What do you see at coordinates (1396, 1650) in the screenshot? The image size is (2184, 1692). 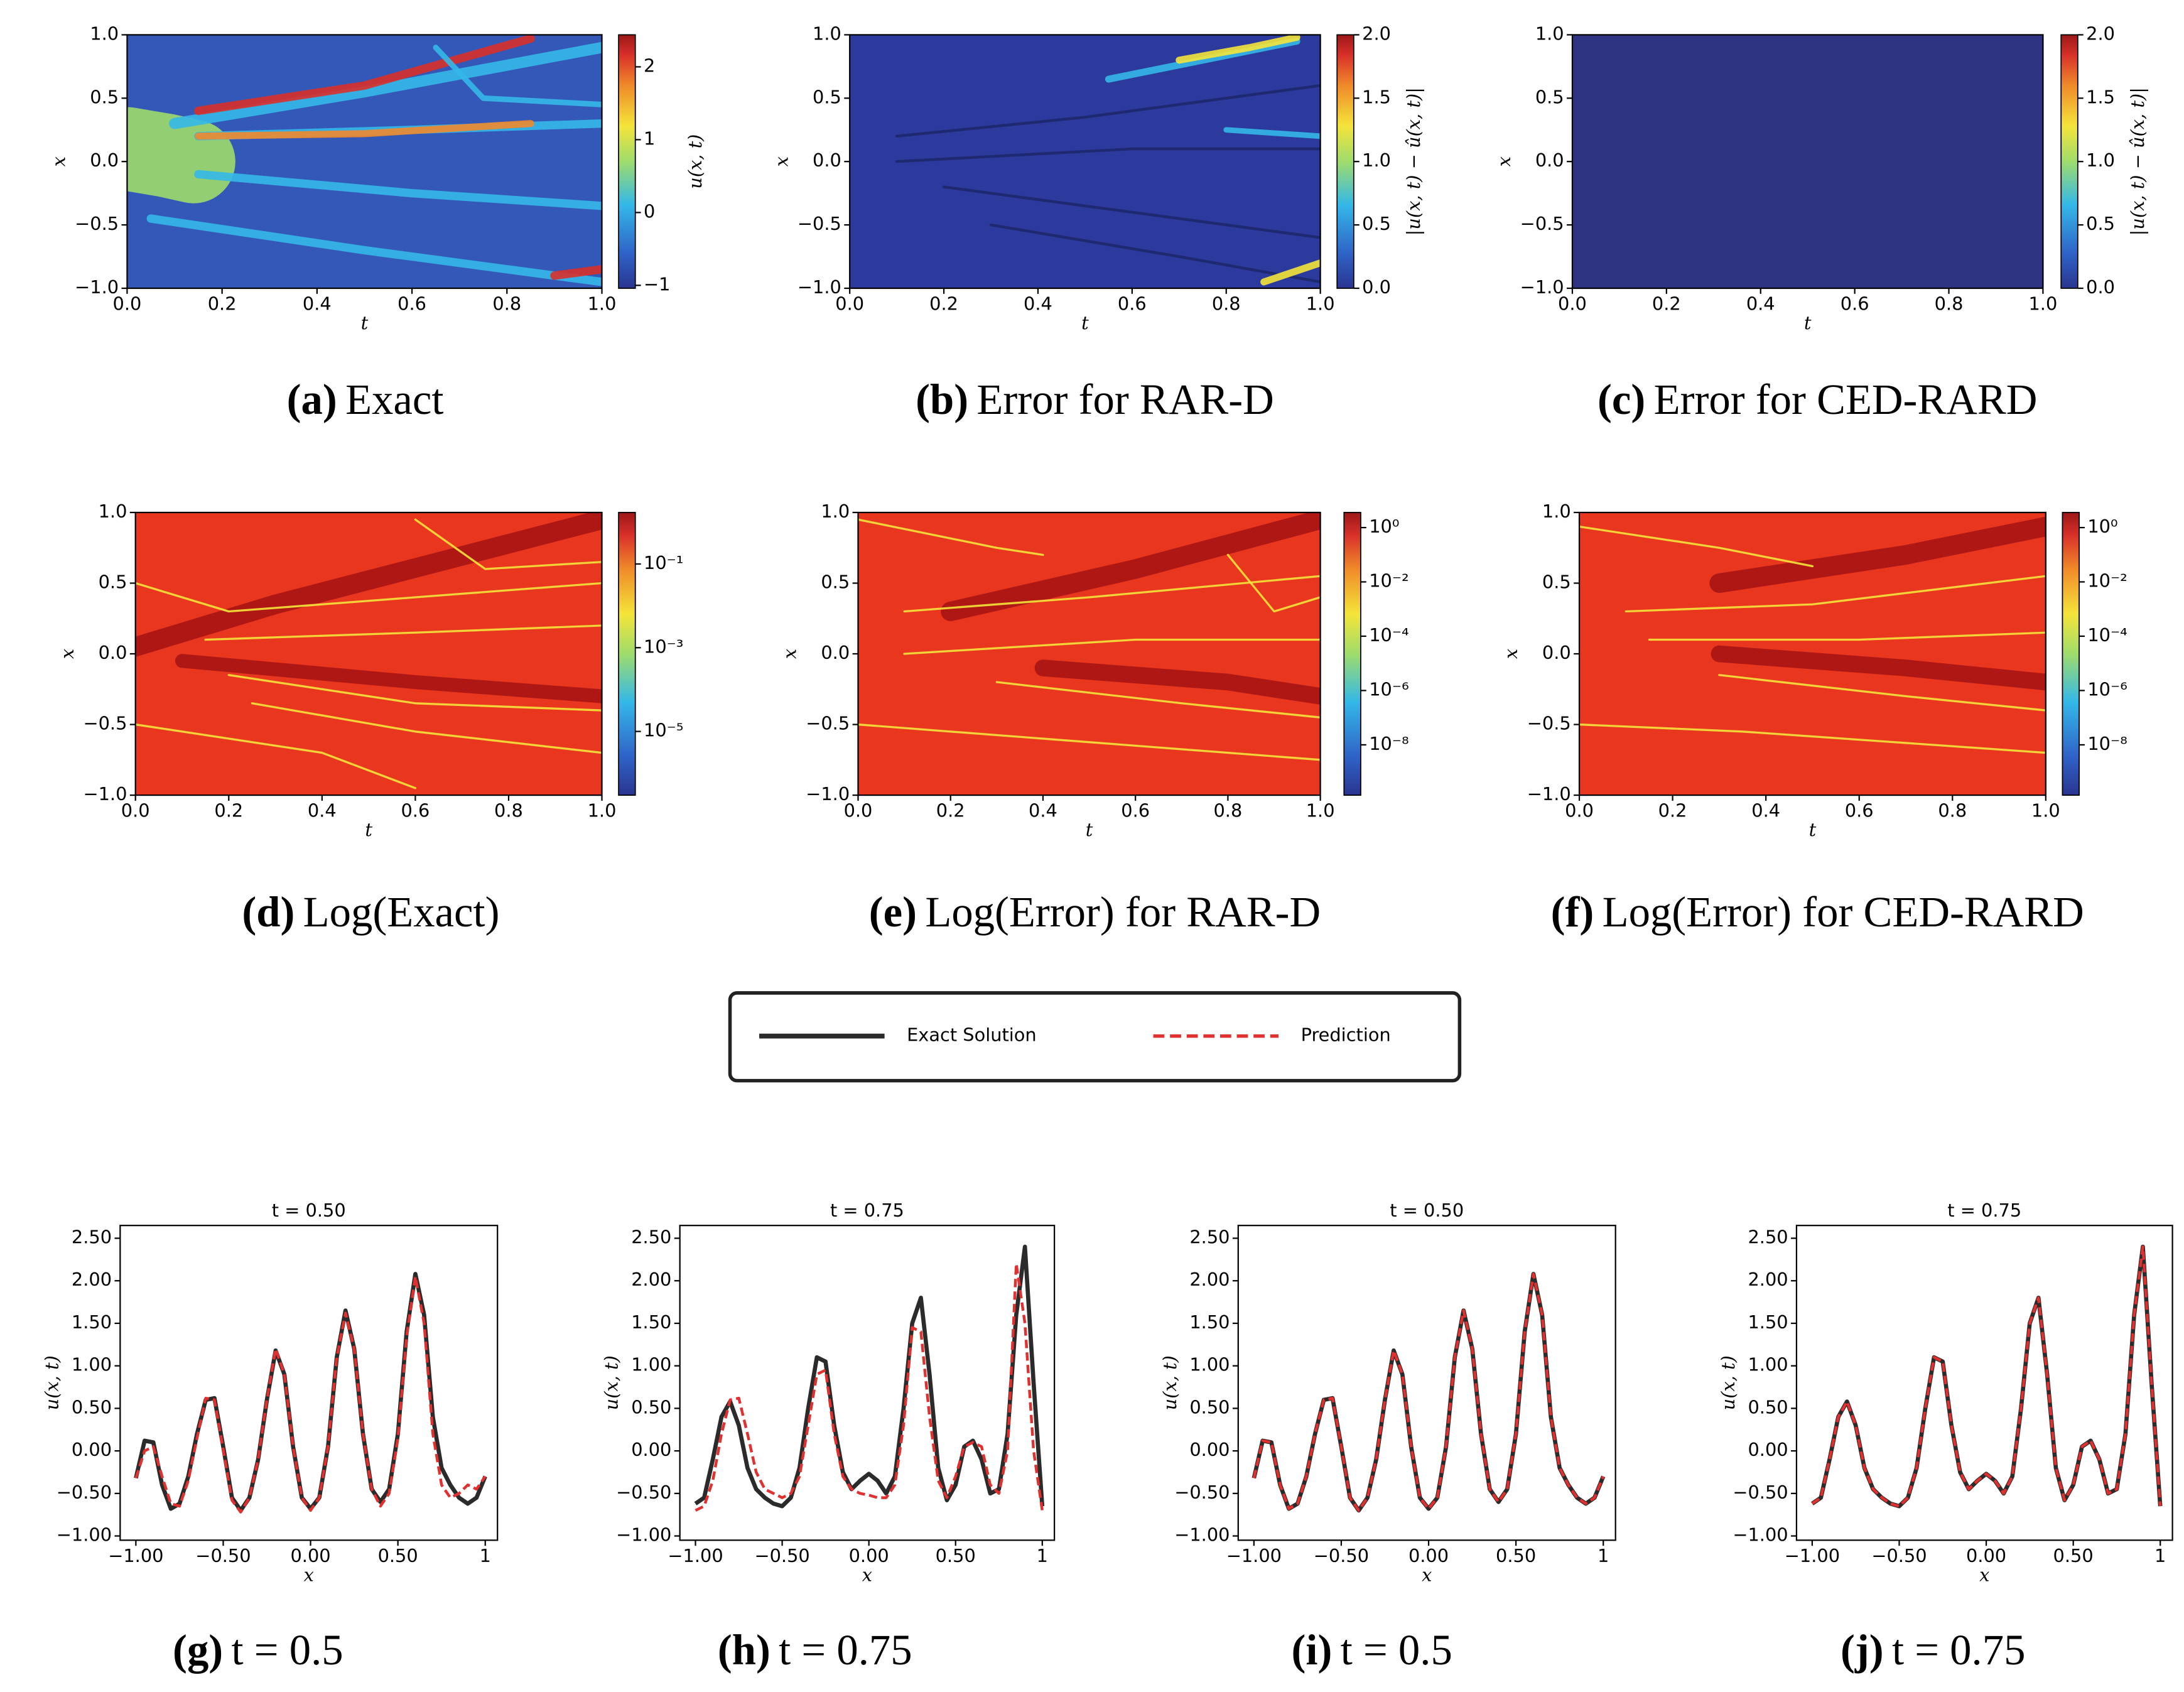 I see `caption-text: t = 0.5` at bounding box center [1396, 1650].